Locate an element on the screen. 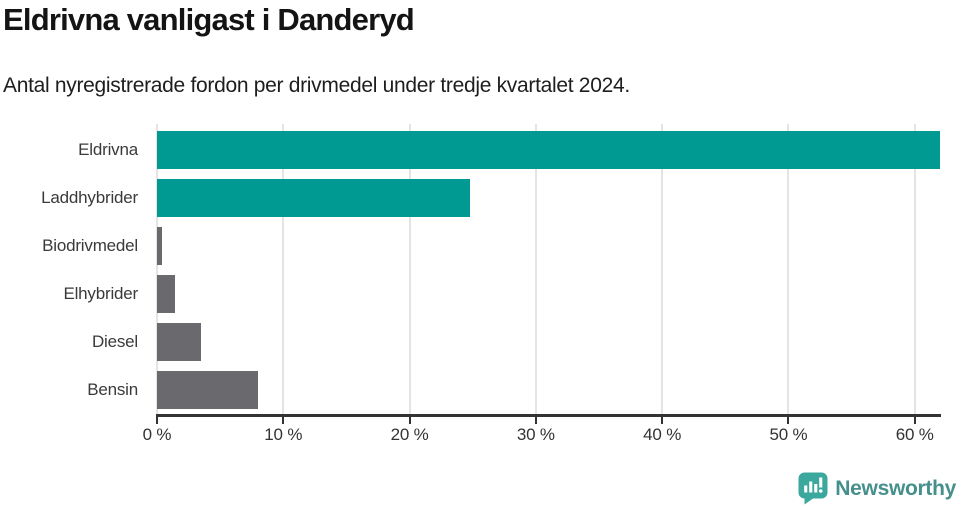 The width and height of the screenshot is (960, 505). category-label-eldrivna: Eldrivna is located at coordinates (108, 149).